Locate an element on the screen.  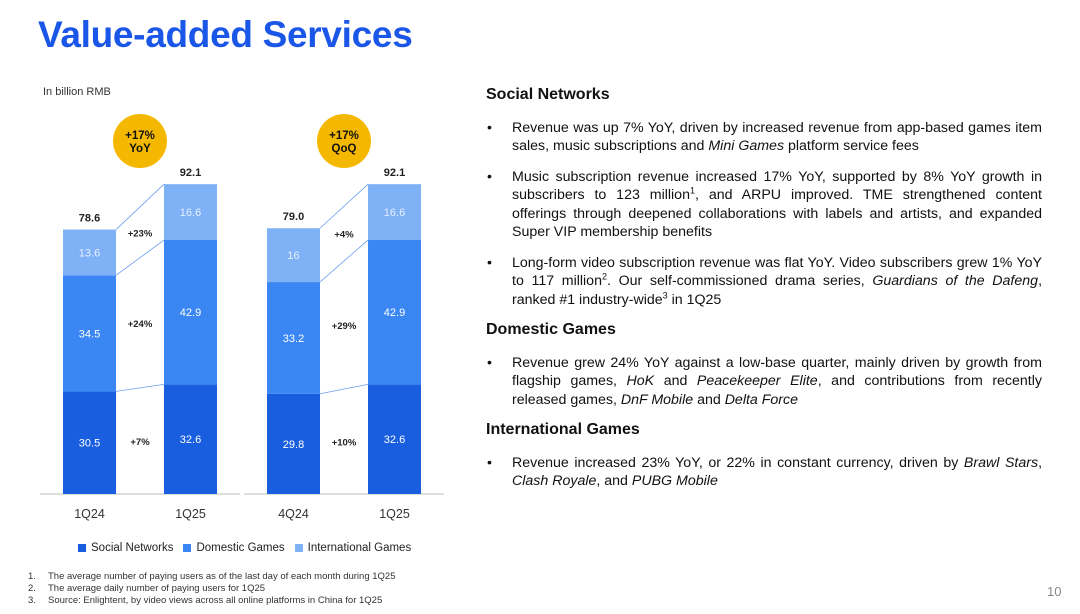
bar-value-label: 30.5 is located at coordinates (89, 444).